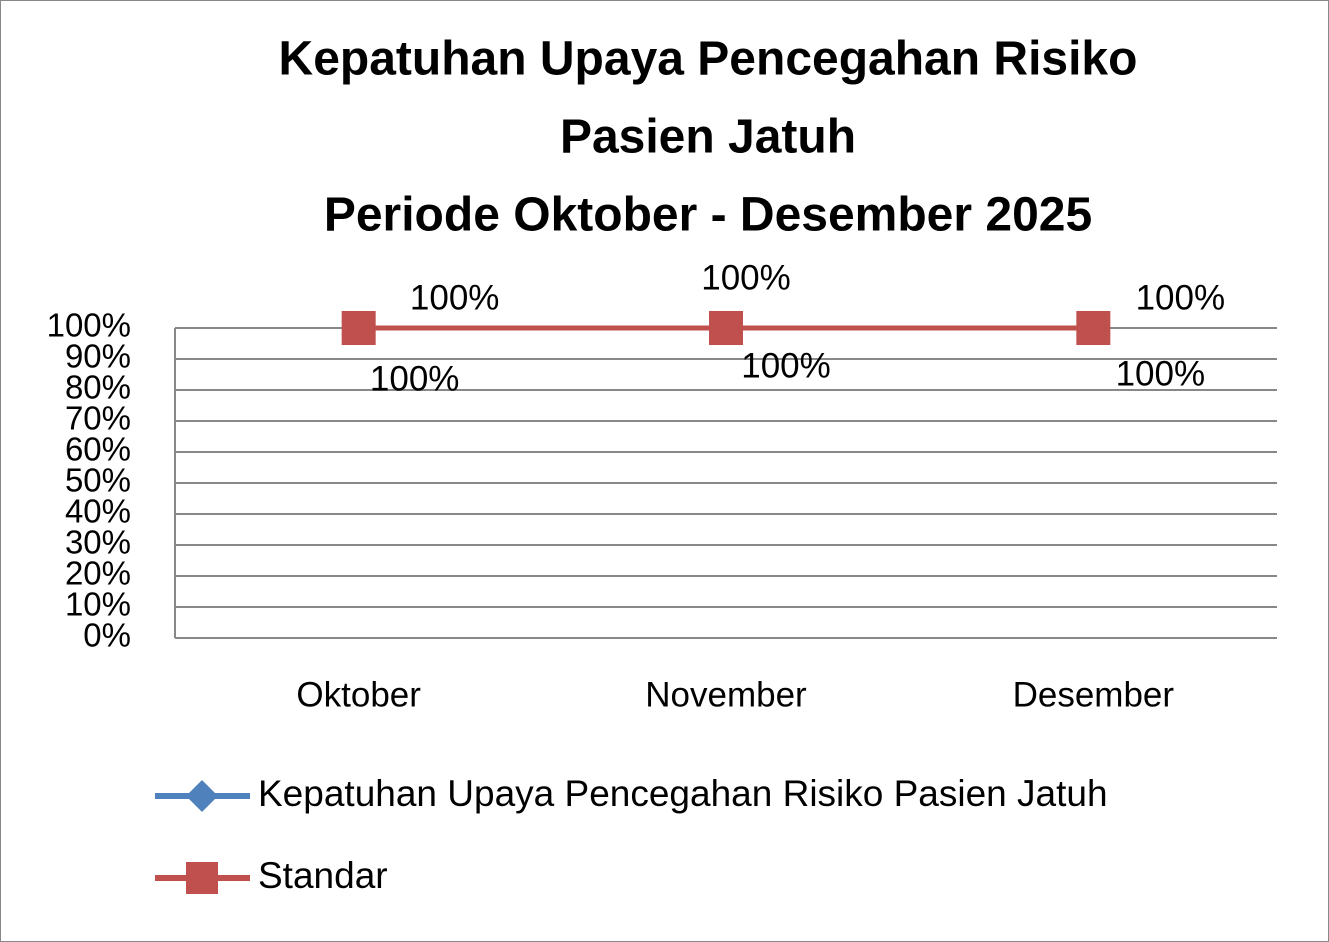 Image resolution: width=1329 pixels, height=942 pixels. Describe the element at coordinates (98, 449) in the screenshot. I see `y-tick-label: 60%` at that location.